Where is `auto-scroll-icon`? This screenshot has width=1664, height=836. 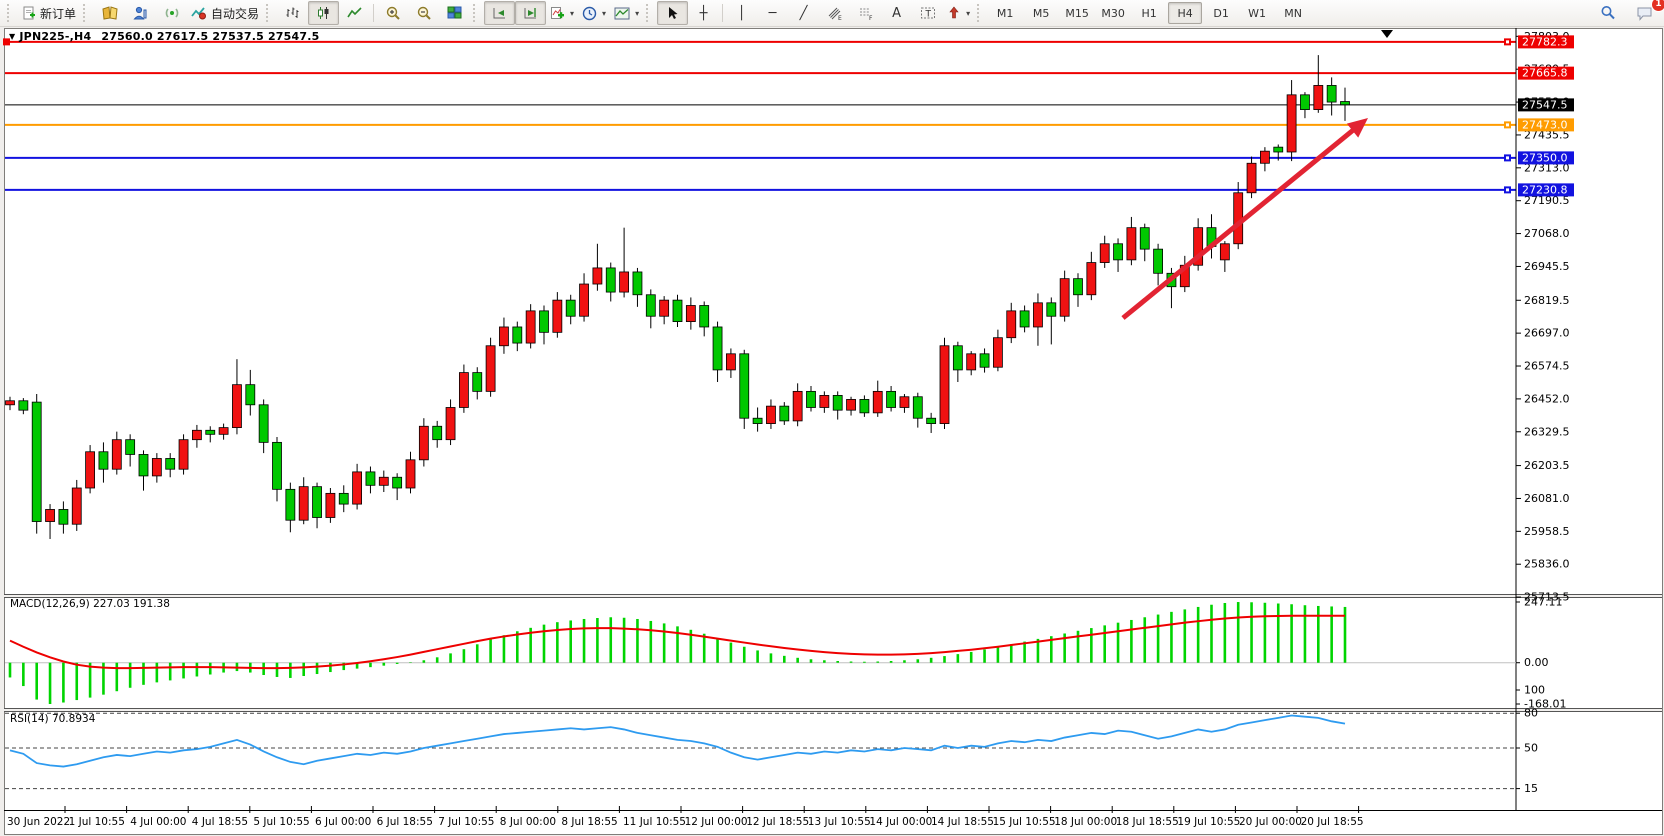 auto-scroll-icon is located at coordinates (499, 13).